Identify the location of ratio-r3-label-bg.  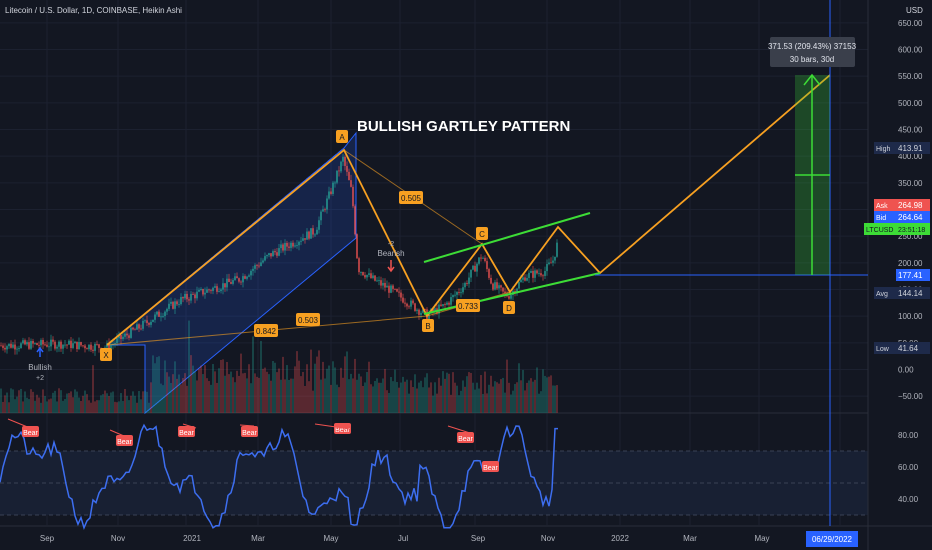
(266, 330).